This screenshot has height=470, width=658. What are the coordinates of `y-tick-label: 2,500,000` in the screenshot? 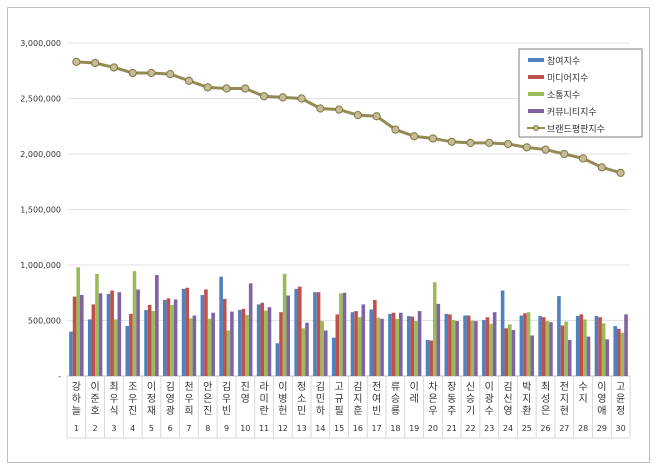 It's located at (40, 99).